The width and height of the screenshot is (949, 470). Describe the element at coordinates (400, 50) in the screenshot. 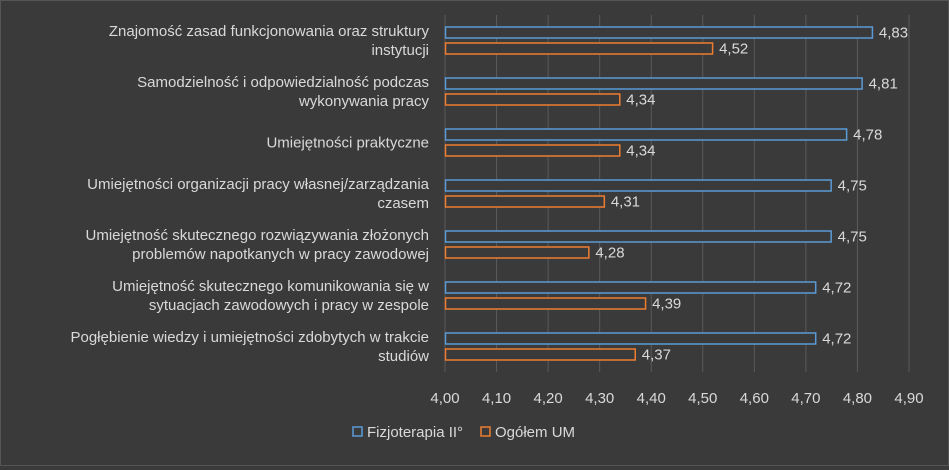

I see `category-label: instytucji` at that location.